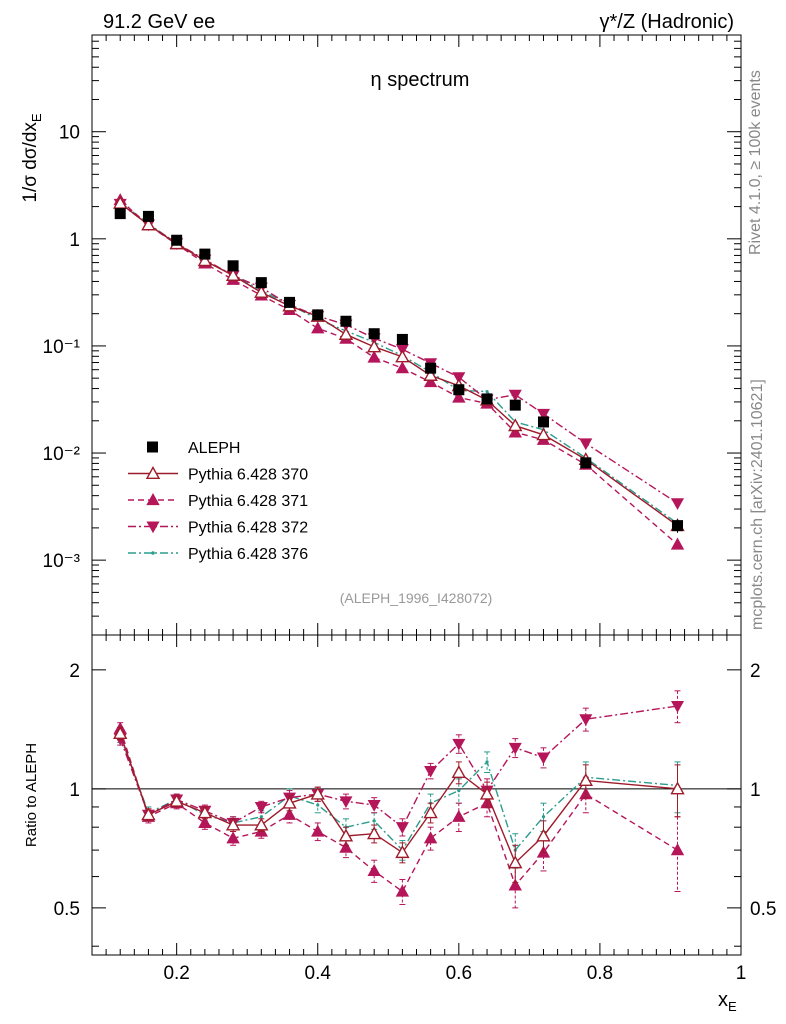 This screenshot has height=1024, width=786. What do you see at coordinates (248, 528) in the screenshot?
I see `legend-label-3: Pythia 6.428 372` at bounding box center [248, 528].